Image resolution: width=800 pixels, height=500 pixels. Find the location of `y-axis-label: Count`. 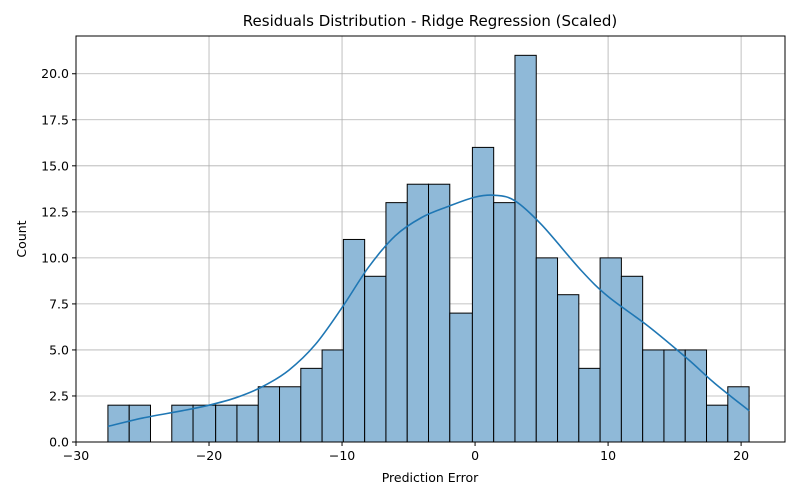

y-axis-label: Count is located at coordinates (21, 238).